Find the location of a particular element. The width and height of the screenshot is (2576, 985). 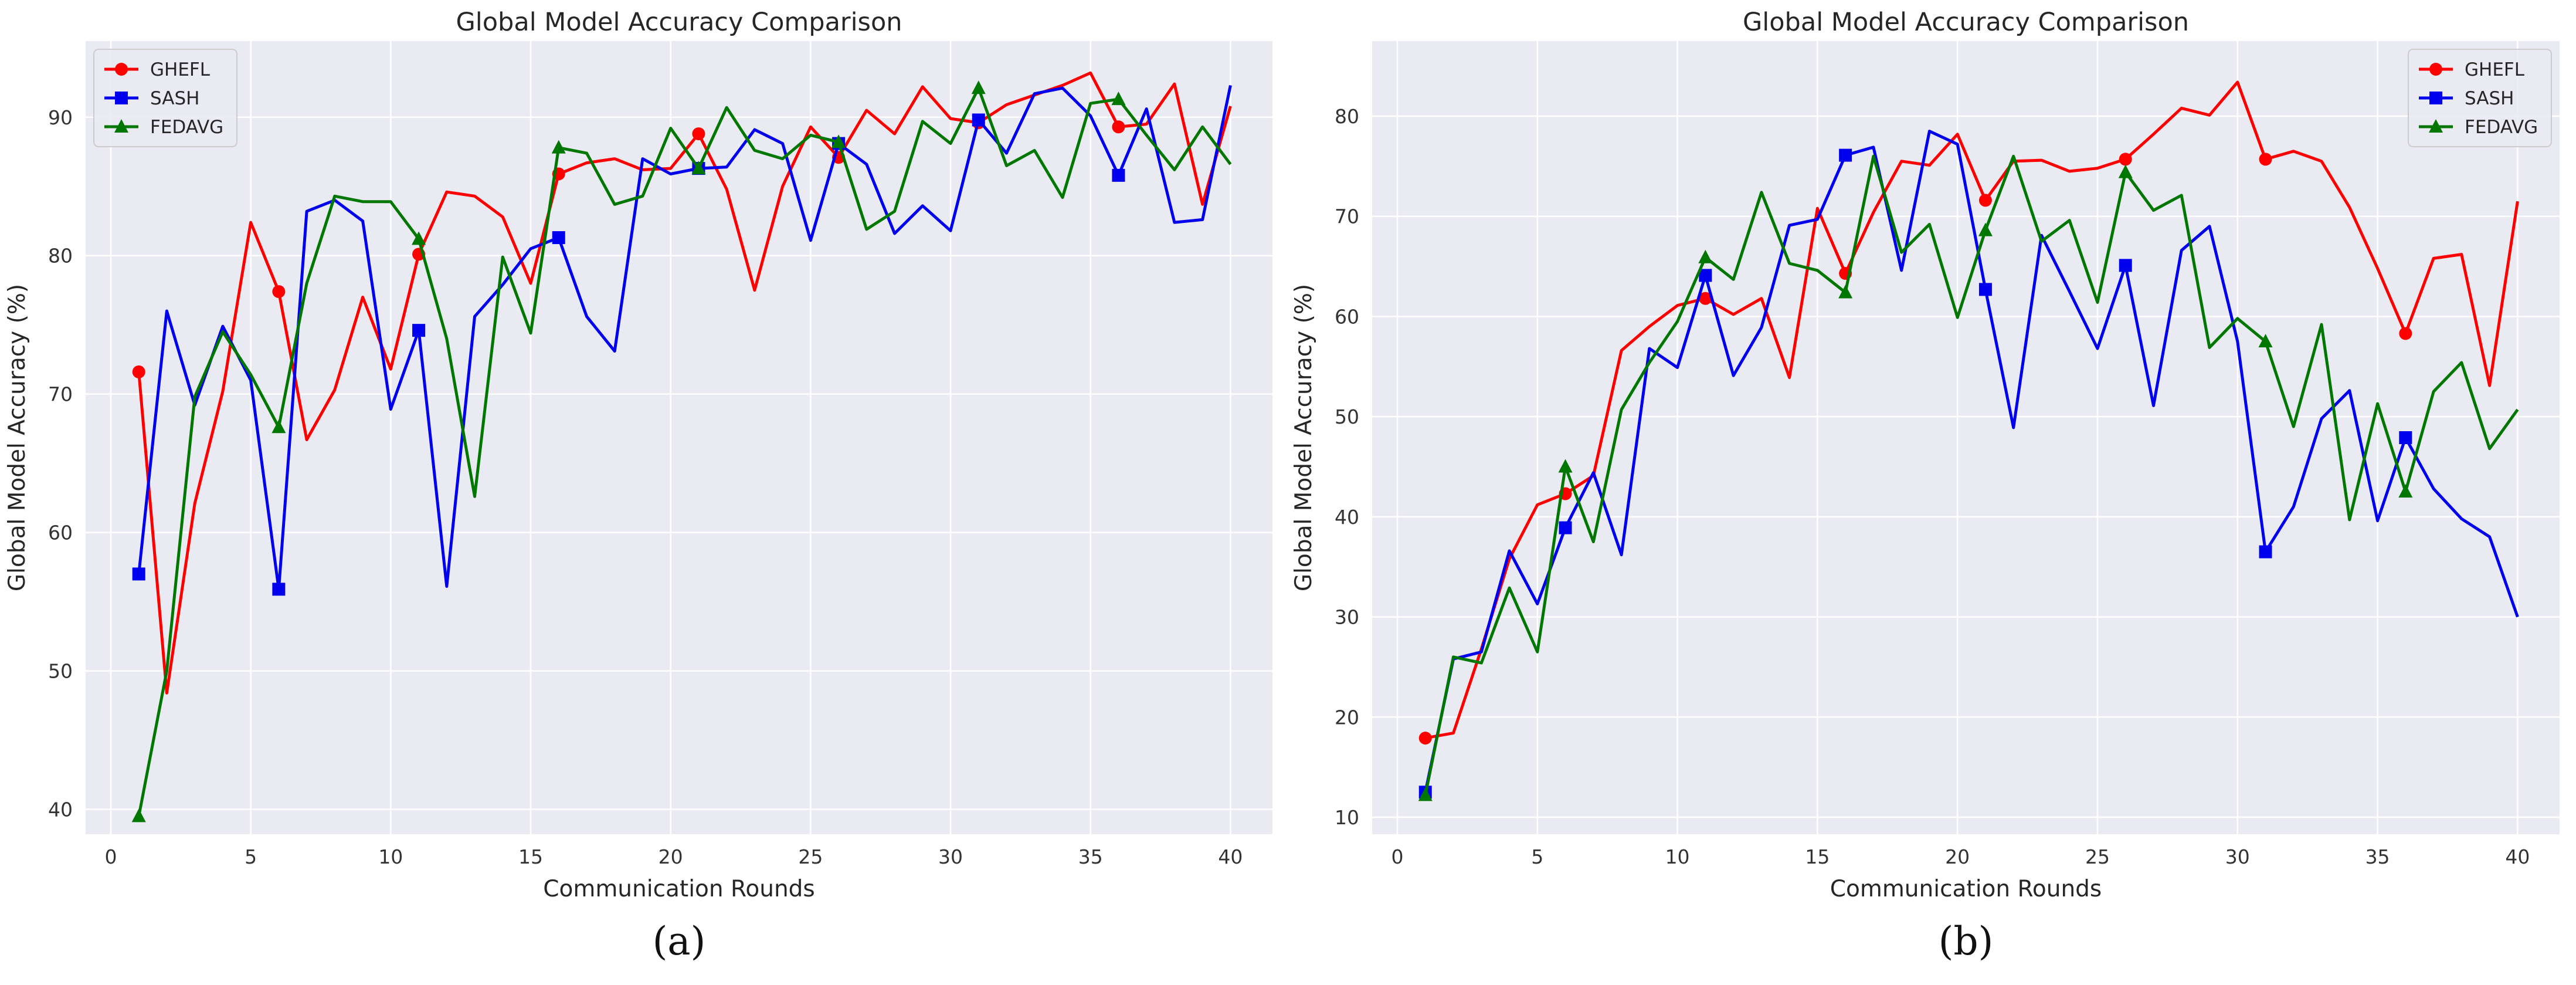

legend-entry-fedavg: FEDAVG is located at coordinates (163, 127).